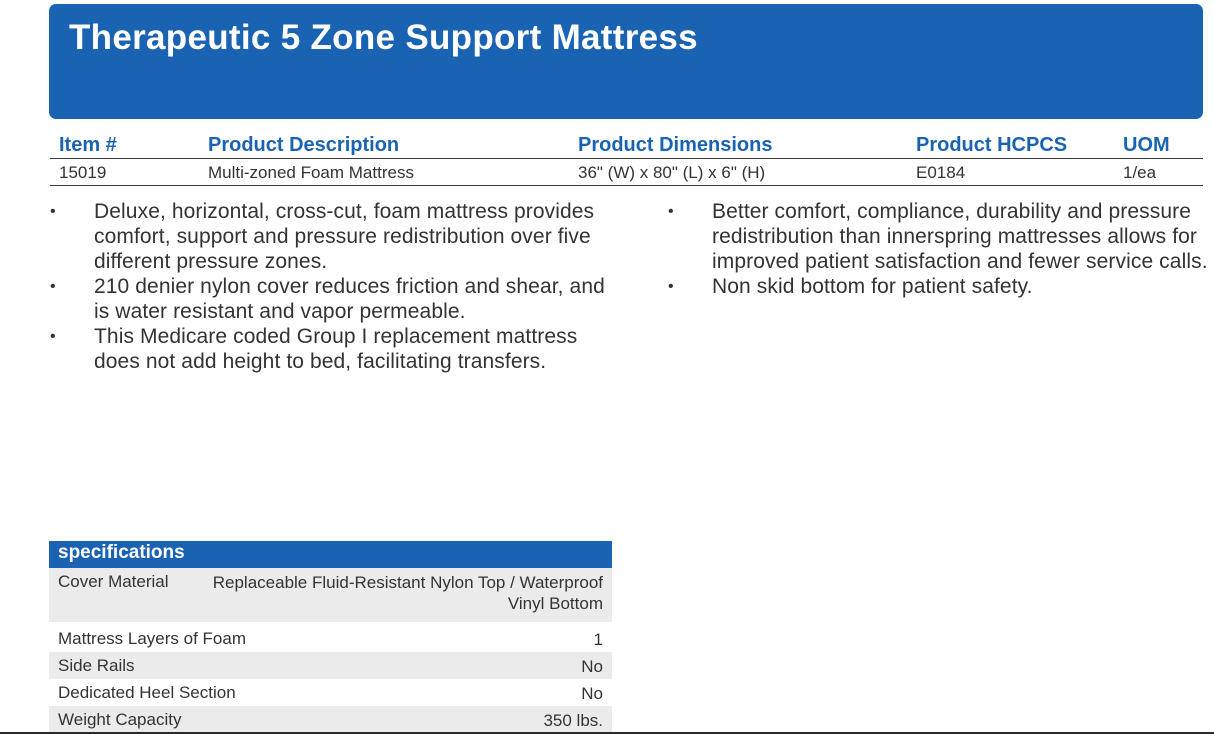  I want to click on item-number: 15019, so click(83, 172).